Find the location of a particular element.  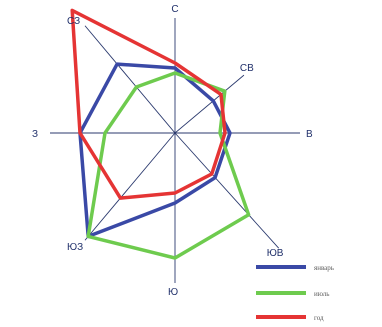

spoke-ne is located at coordinates (209, 104).